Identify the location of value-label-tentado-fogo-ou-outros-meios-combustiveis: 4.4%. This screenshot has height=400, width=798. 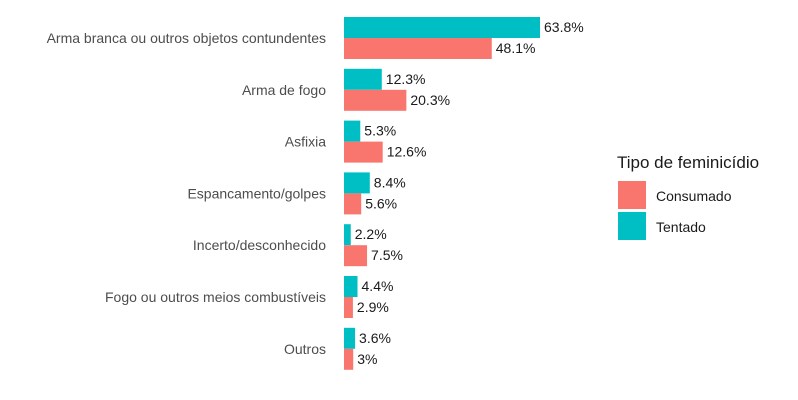
(378, 286).